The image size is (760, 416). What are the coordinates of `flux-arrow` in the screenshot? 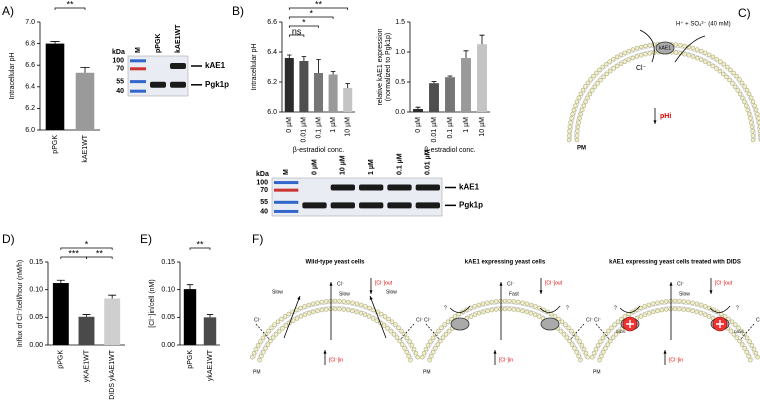 It's located at (460, 309).